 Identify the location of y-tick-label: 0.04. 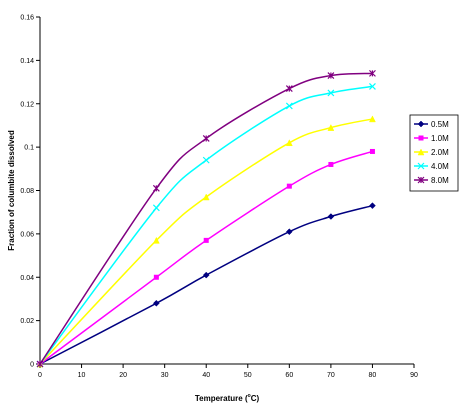
(27, 278).